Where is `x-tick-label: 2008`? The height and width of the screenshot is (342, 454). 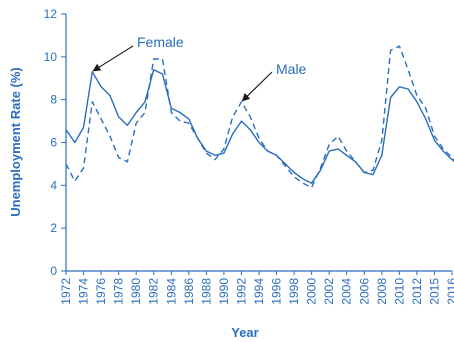
x-tick-label: 2008 is located at coordinates (382, 291).